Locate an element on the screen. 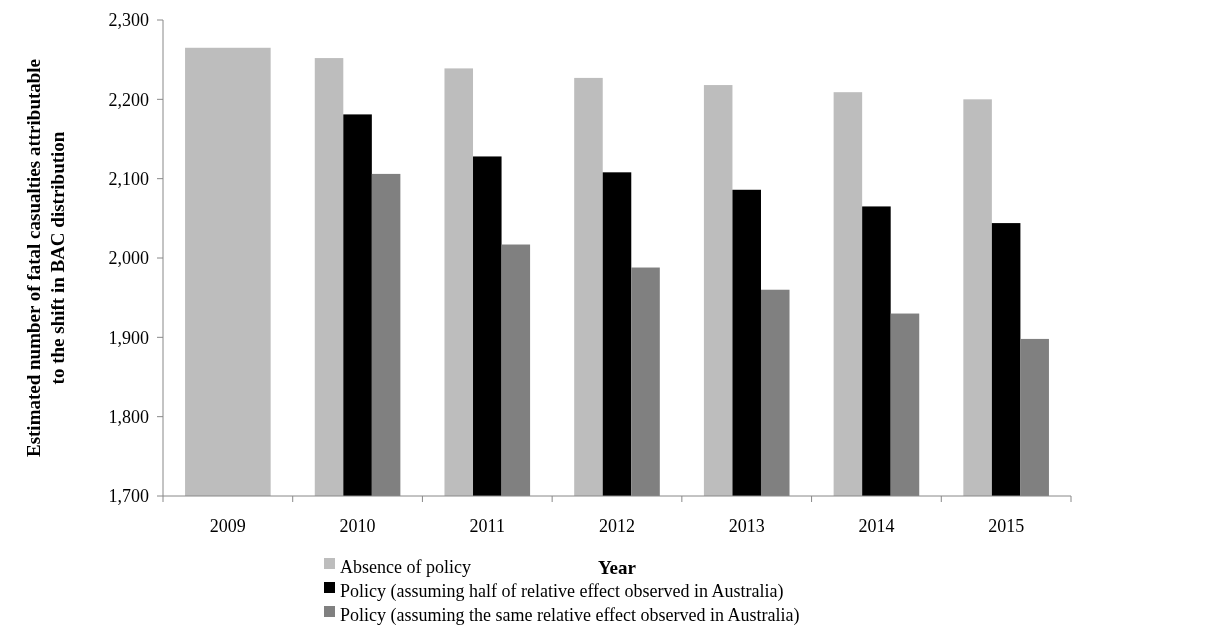  y-tick-label: 2,200 is located at coordinates (128, 99).